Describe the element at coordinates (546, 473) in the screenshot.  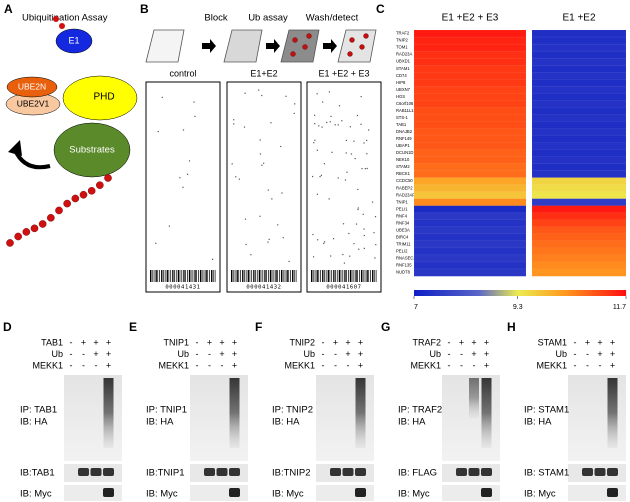
I see `loading-label: IB: STAM1` at that location.